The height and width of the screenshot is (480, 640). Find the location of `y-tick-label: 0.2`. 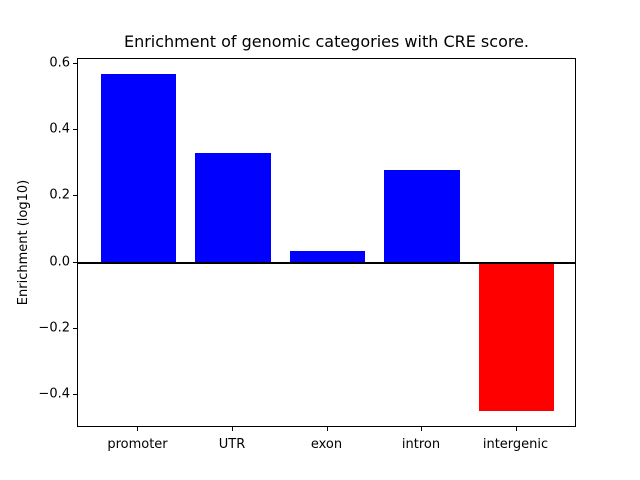

y-tick-label: 0.2 is located at coordinates (59, 195).